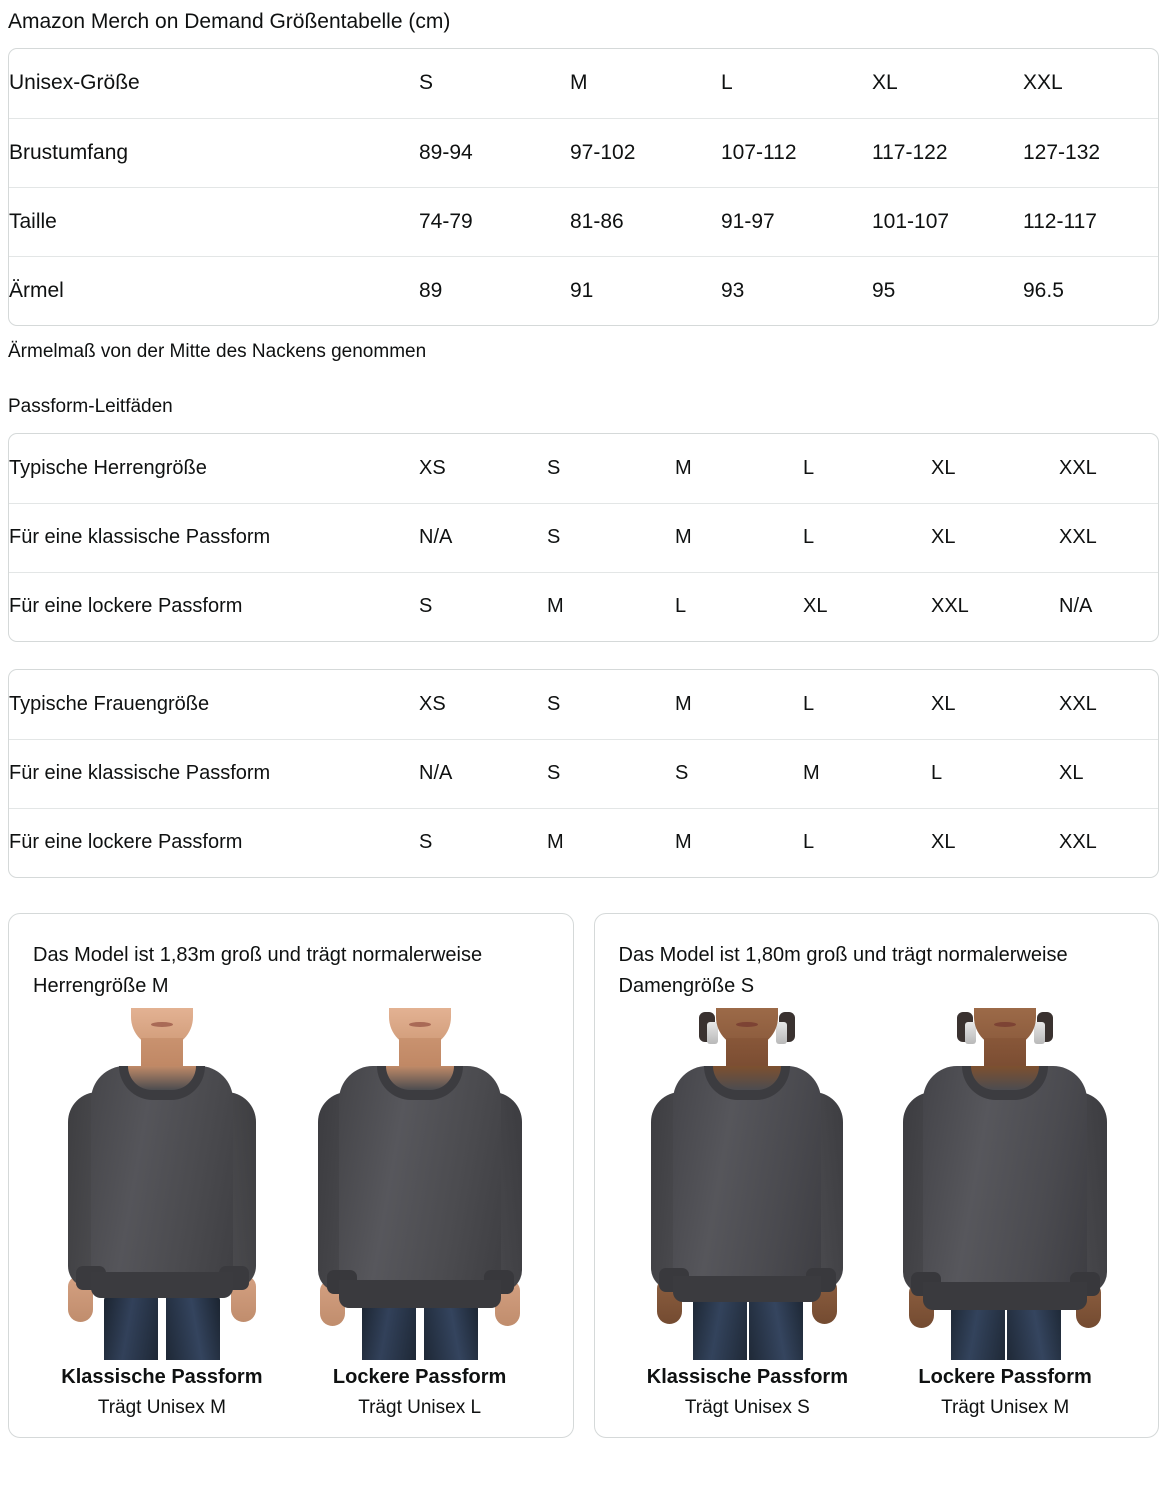  I want to click on mens-classic-3: L, so click(867, 537).